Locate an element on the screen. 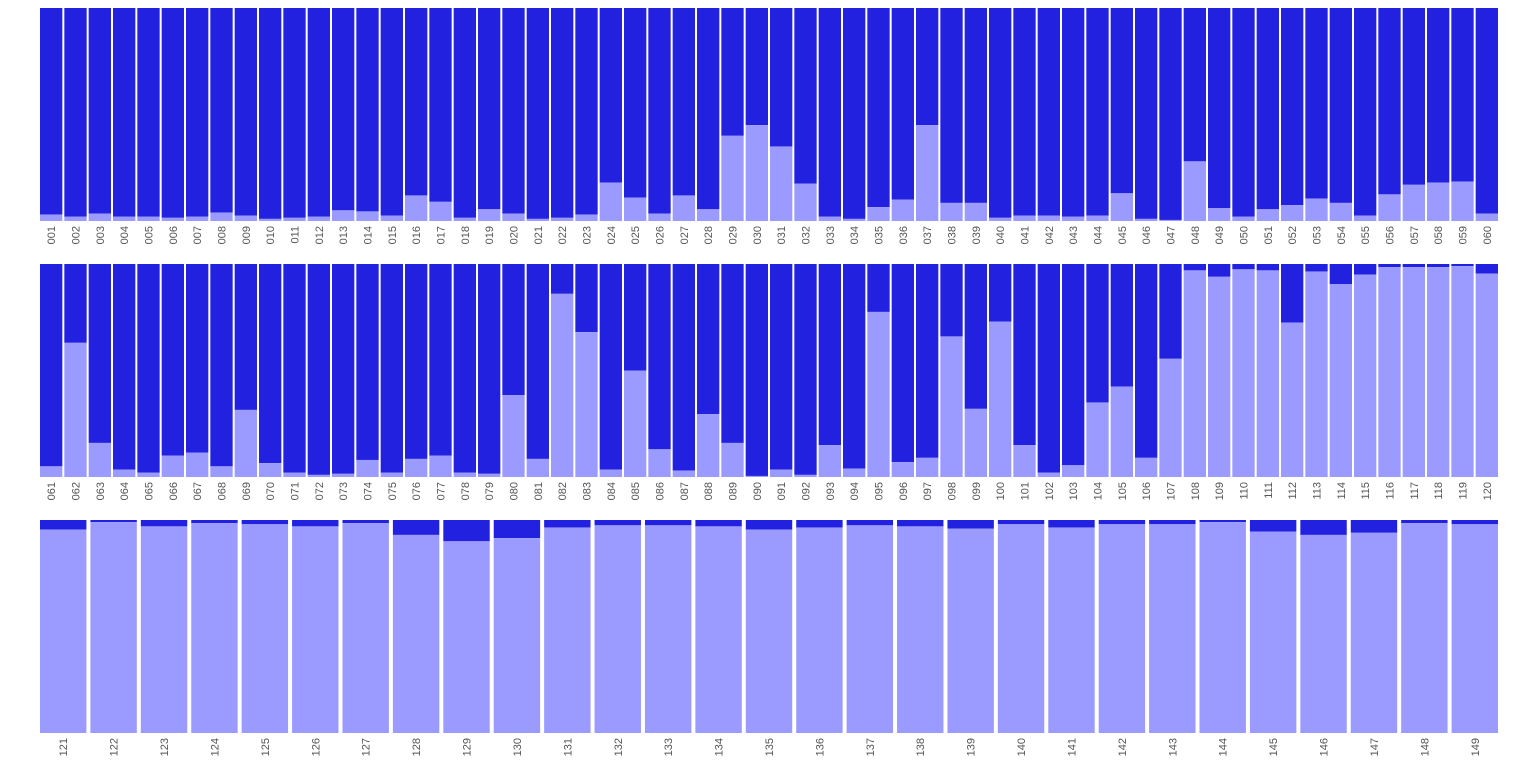 The width and height of the screenshot is (1536, 768). x-tick-label-136: 136 is located at coordinates (820, 747).